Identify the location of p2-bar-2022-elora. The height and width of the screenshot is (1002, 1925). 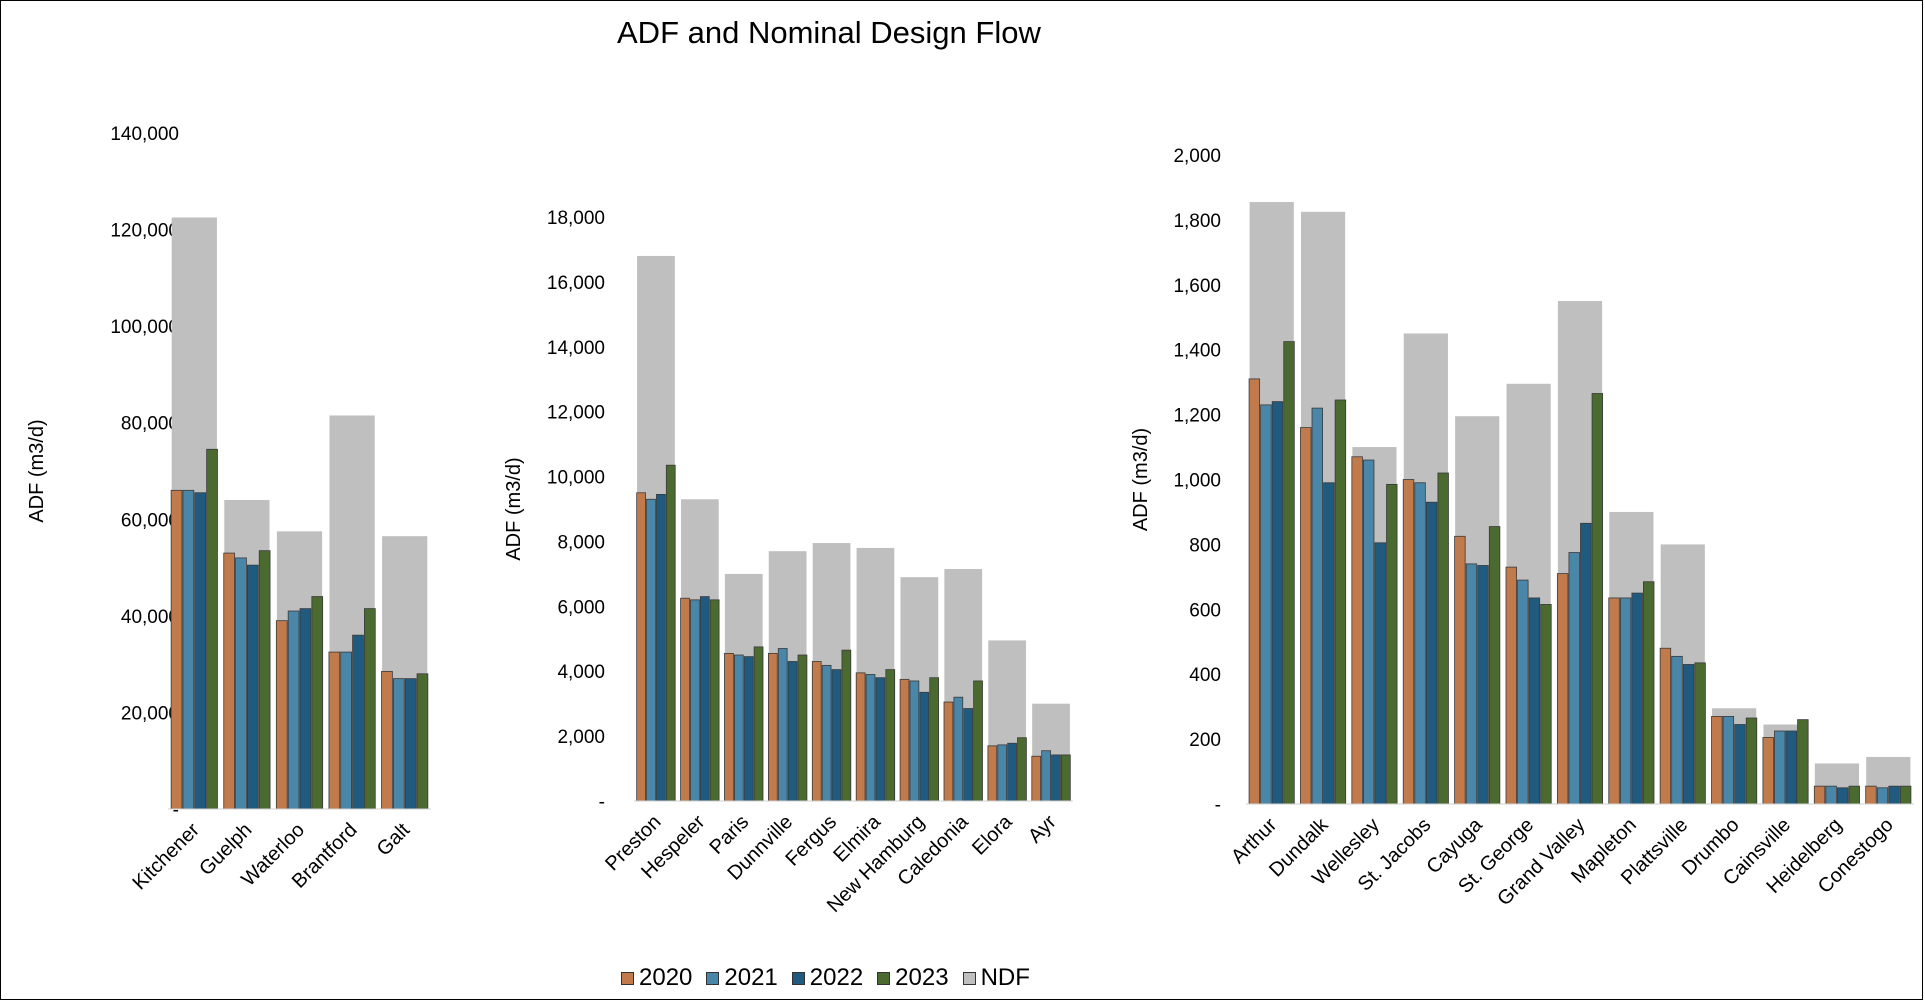
(1012, 772).